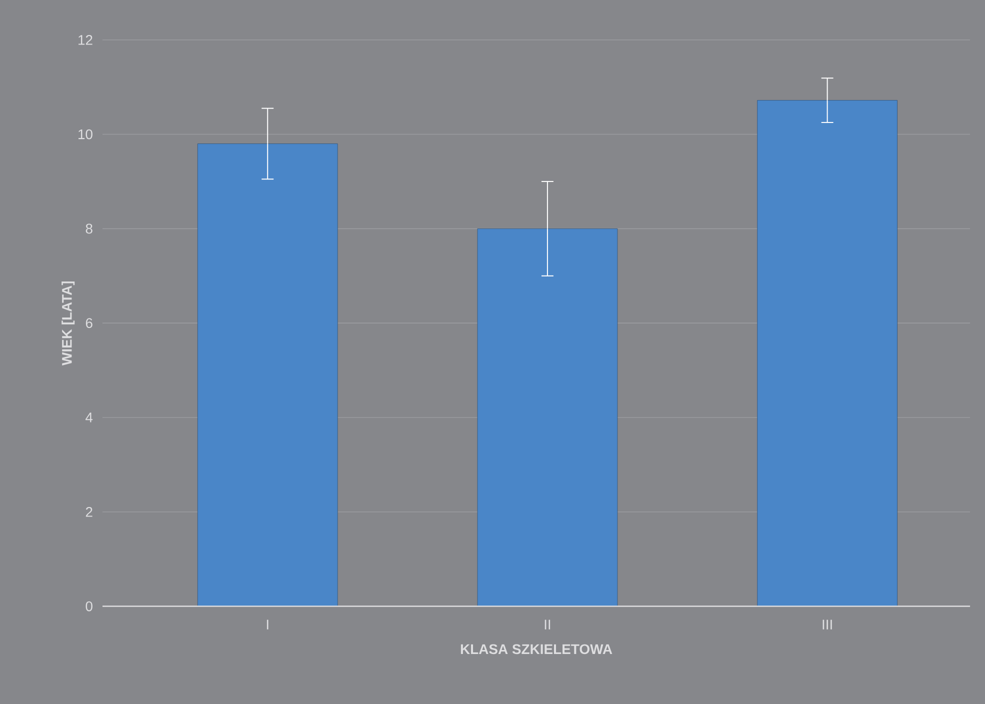 The height and width of the screenshot is (704, 985). Describe the element at coordinates (85, 134) in the screenshot. I see `y-tick-label: 10` at that location.